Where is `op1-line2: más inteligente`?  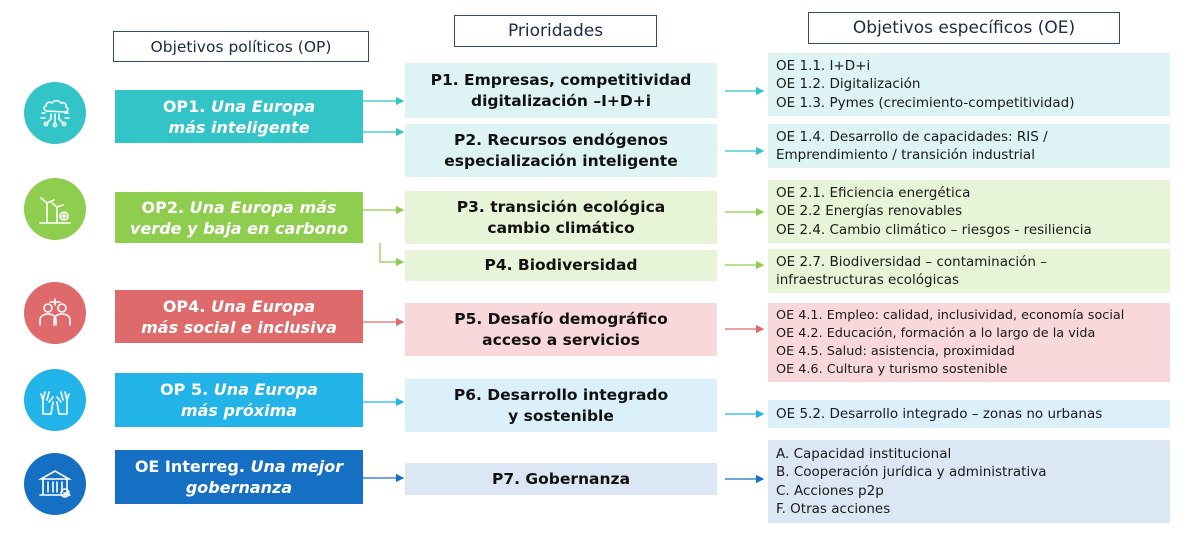
op1-line2: más inteligente is located at coordinates (239, 127).